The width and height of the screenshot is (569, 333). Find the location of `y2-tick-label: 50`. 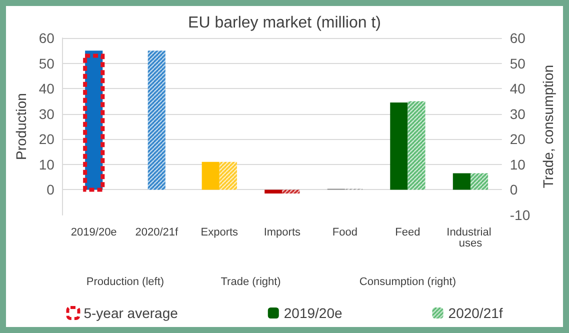

y2-tick-label: 50 is located at coordinates (518, 63).